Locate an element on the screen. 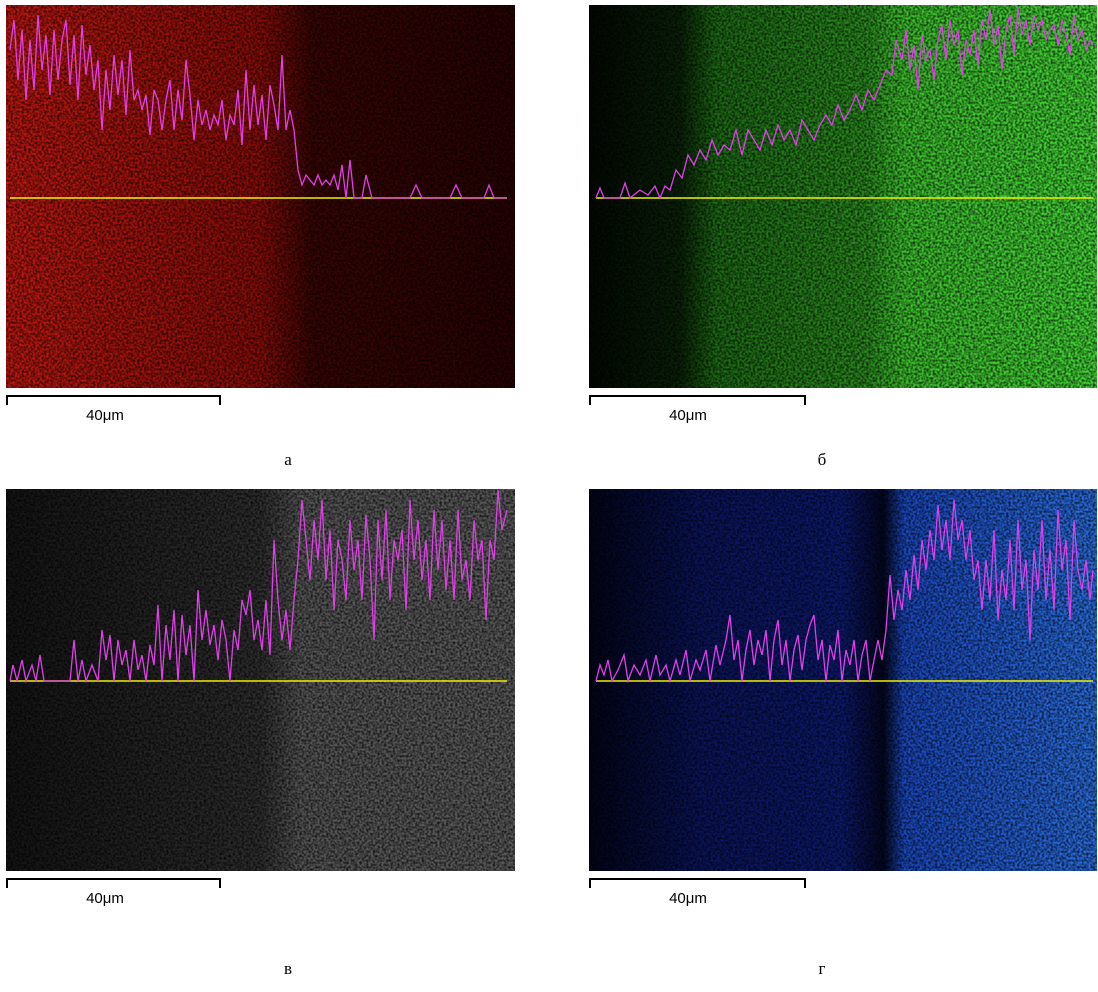  caption: а is located at coordinates (288, 459).